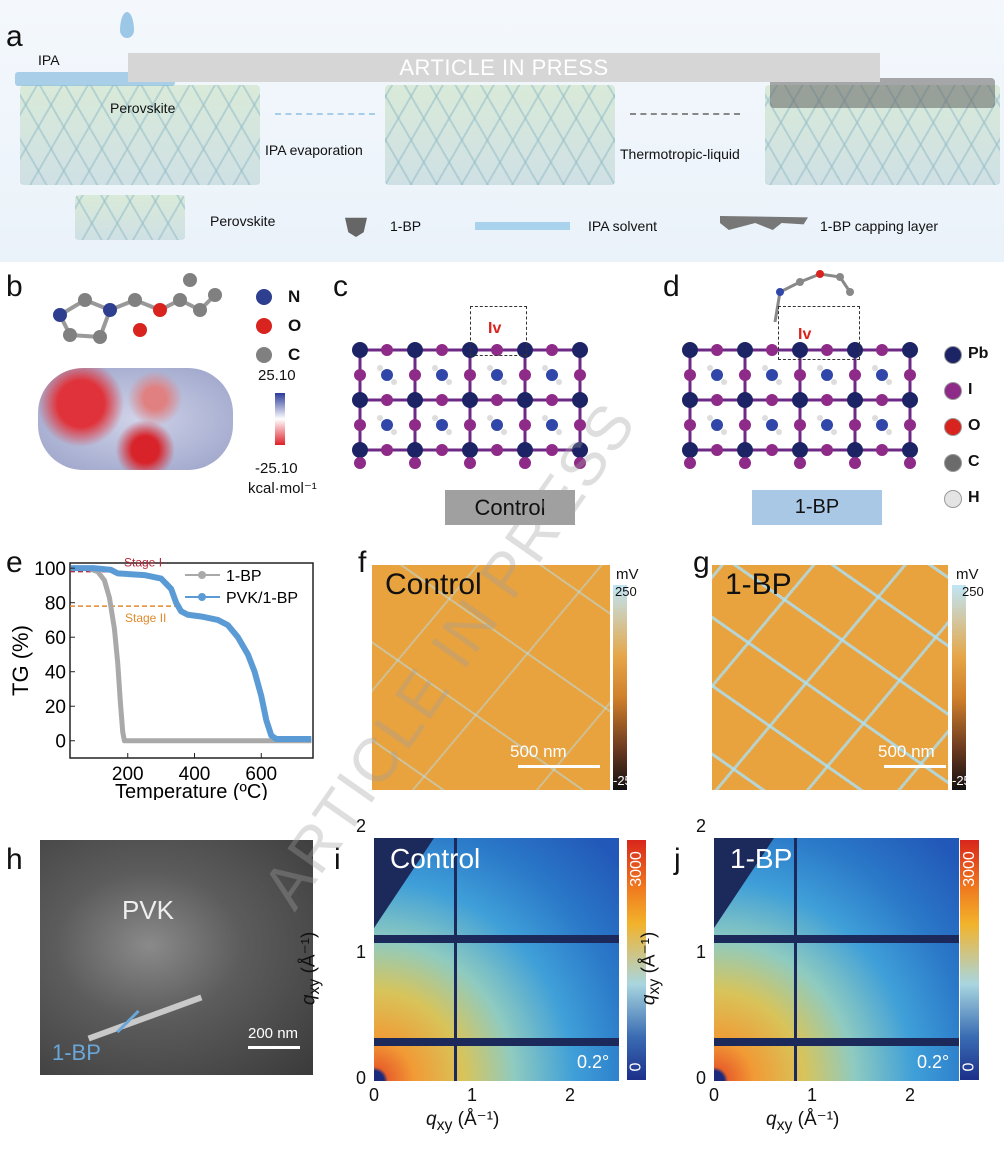  What do you see at coordinates (49, 60) in the screenshot?
I see `label-ipa: IPA` at bounding box center [49, 60].